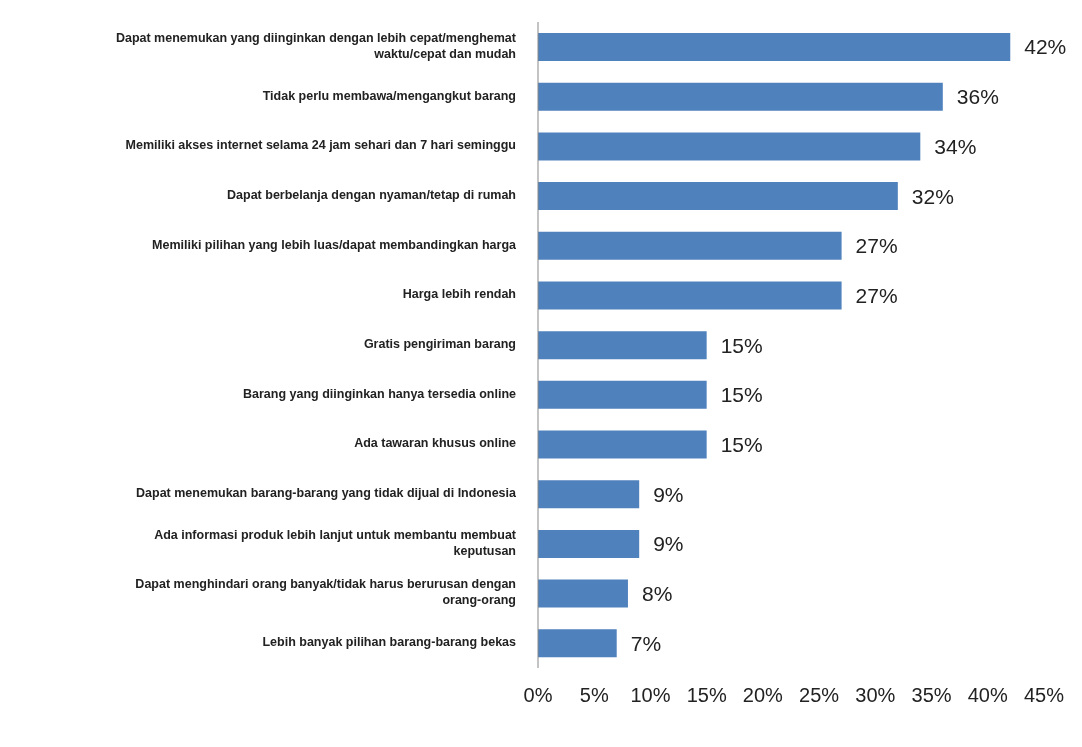  What do you see at coordinates (335, 244) in the screenshot?
I see `y-tick-label: Memiliki pilihan yang lebih luas/dapat membandingkan harga` at bounding box center [335, 244].